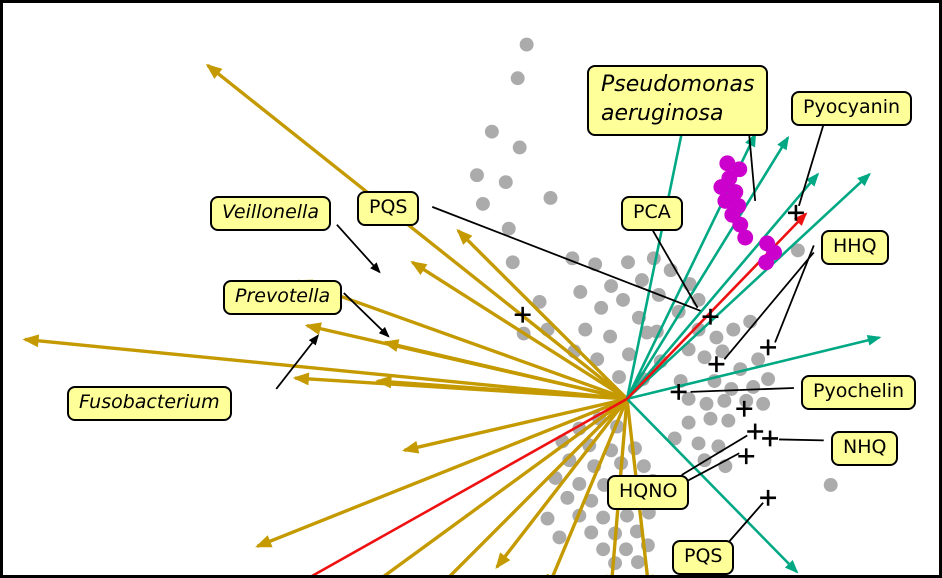 This screenshot has width=942, height=578. Describe the element at coordinates (859, 392) in the screenshot. I see `label-pyochelin: Pyochelin` at that location.